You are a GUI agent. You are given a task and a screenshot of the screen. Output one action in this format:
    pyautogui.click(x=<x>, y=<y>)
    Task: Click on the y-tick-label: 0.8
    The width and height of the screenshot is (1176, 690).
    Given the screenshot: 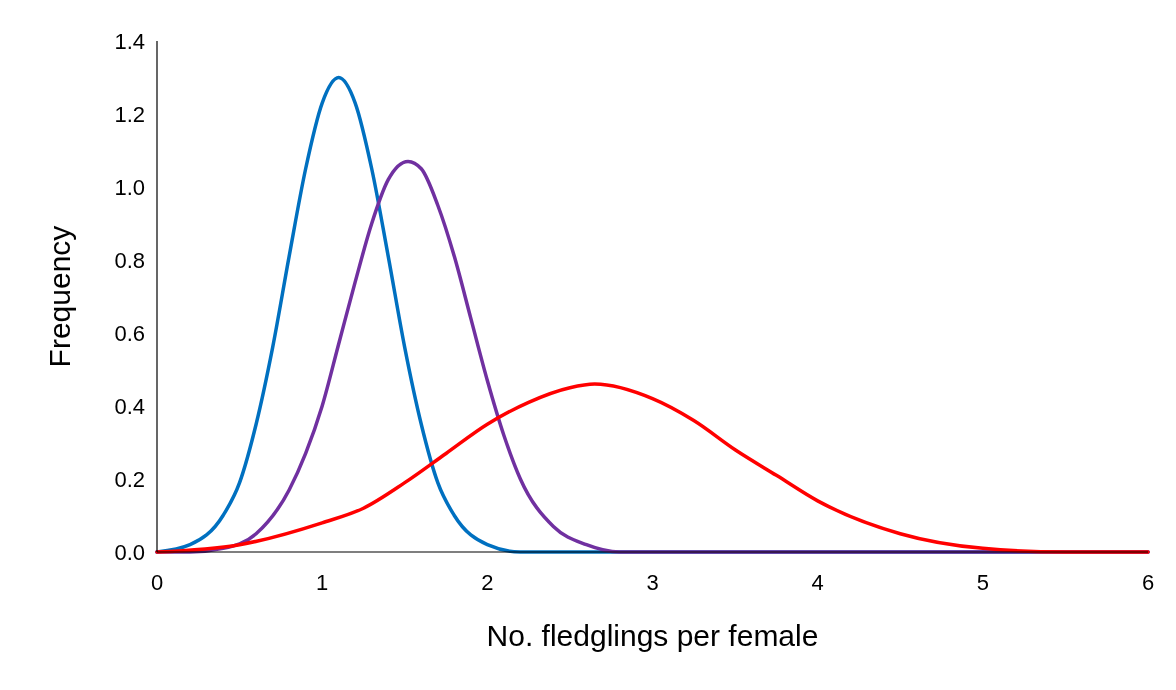 What is the action you would take?
    pyautogui.click(x=129, y=260)
    